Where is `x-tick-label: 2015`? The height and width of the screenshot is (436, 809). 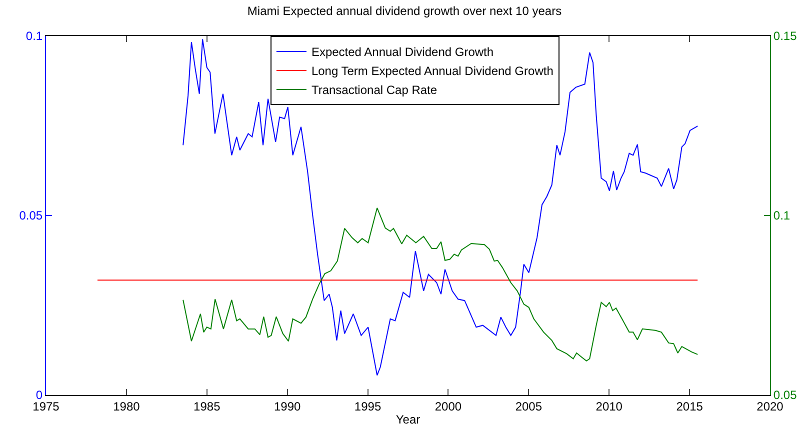 x-tick-label: 2015 is located at coordinates (690, 406).